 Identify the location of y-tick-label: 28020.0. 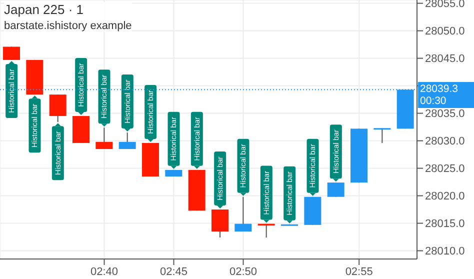
(445, 196).